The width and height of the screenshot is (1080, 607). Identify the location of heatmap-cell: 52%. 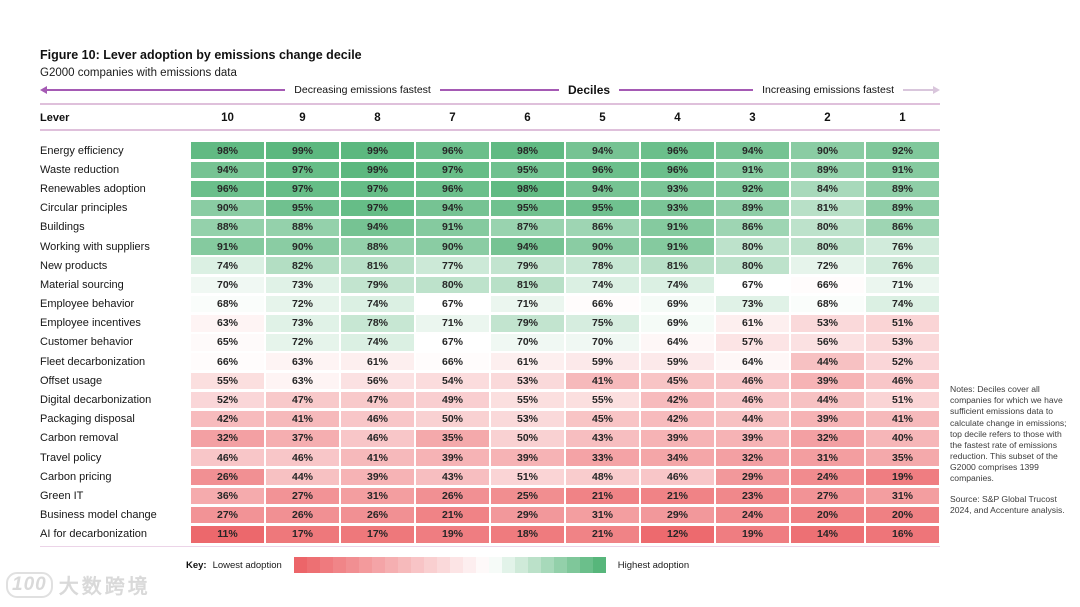
(902, 361).